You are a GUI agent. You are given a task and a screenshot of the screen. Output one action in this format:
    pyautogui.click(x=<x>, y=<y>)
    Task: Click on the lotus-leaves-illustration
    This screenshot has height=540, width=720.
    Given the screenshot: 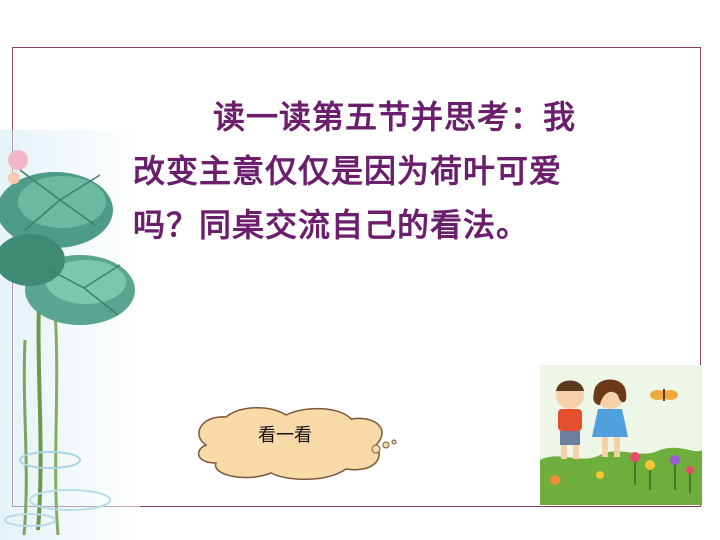 What is the action you would take?
    pyautogui.click(x=70, y=335)
    